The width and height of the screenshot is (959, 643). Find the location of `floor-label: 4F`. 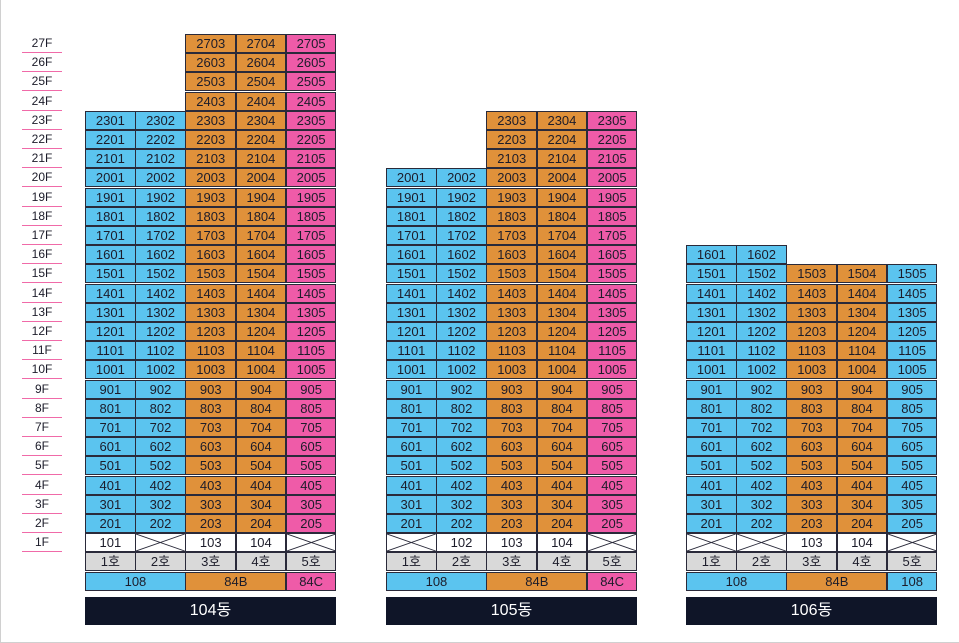

floor-label: 4F is located at coordinates (42, 485).